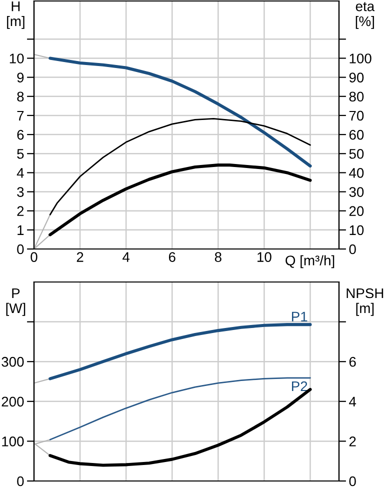  I want to click on y-tick-label: 2, so click(20, 211).